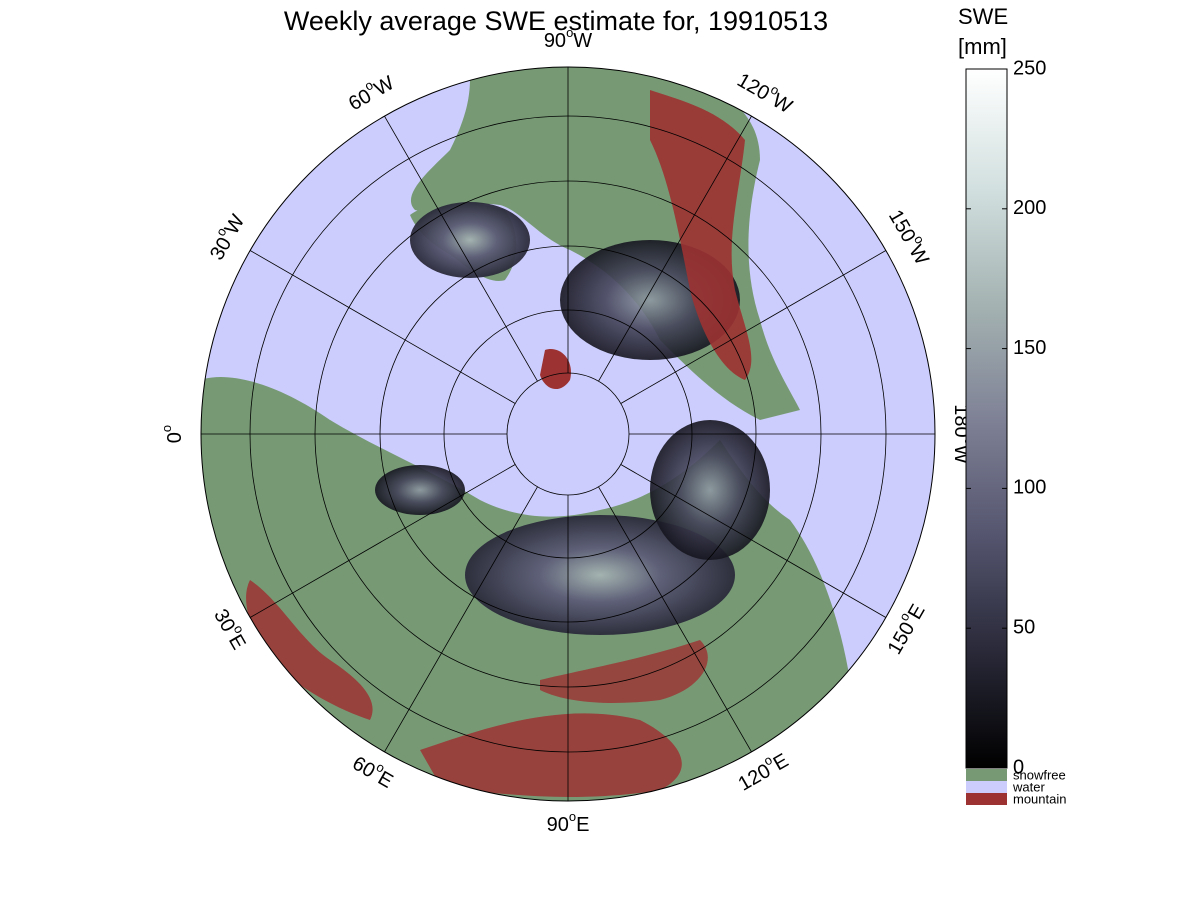 The image size is (1201, 901). Describe the element at coordinates (225, 236) in the screenshot. I see `longitude-label: 30oW` at that location.